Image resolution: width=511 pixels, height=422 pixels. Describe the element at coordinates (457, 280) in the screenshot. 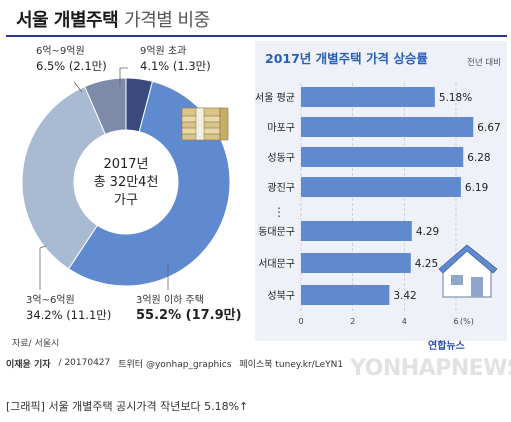

I see `house-window` at that location.